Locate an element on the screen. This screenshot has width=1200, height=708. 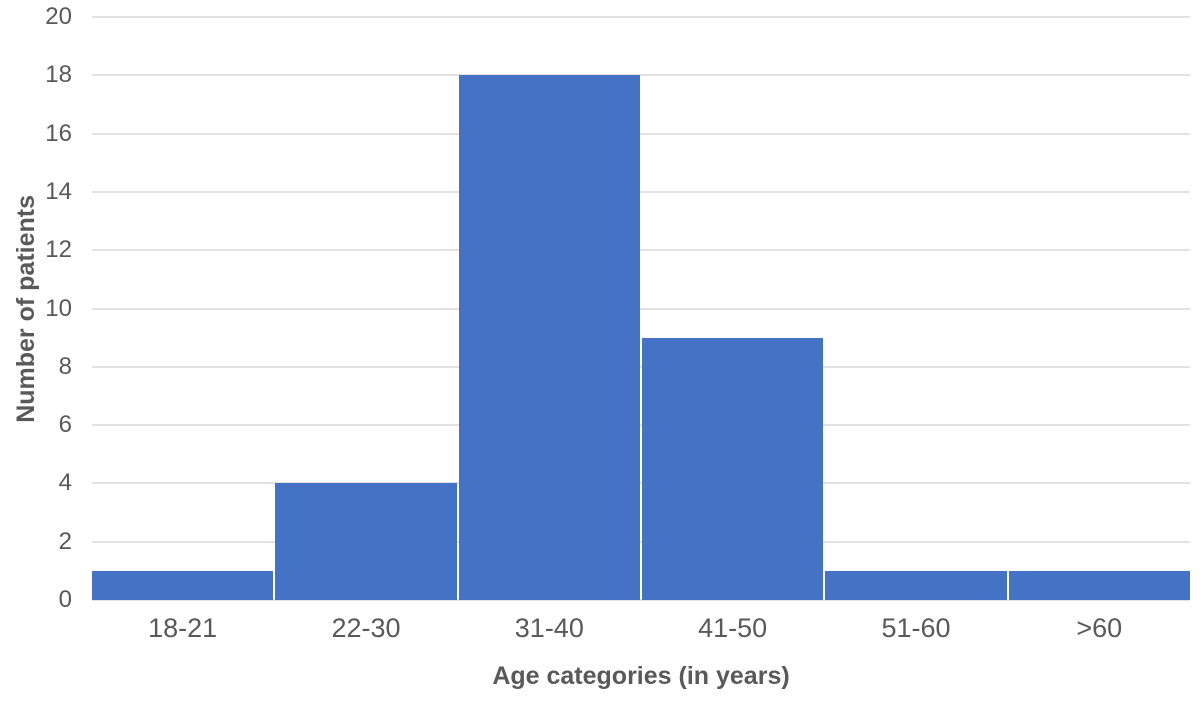
y-tick-label: 6 is located at coordinates (65, 425).